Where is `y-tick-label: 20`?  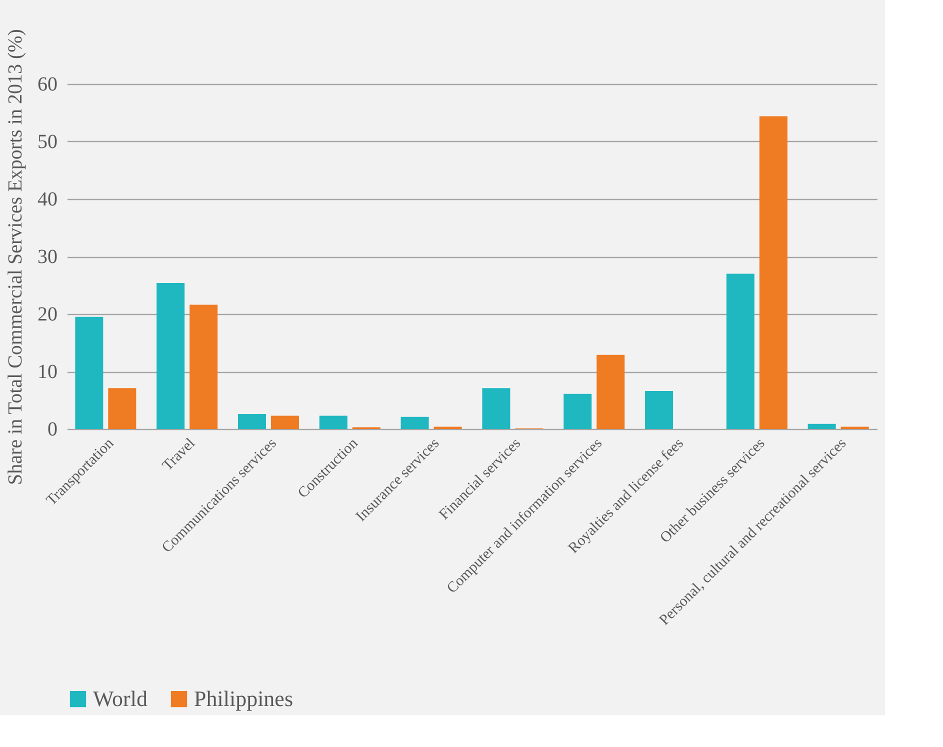 y-tick-label: 20 is located at coordinates (48, 315).